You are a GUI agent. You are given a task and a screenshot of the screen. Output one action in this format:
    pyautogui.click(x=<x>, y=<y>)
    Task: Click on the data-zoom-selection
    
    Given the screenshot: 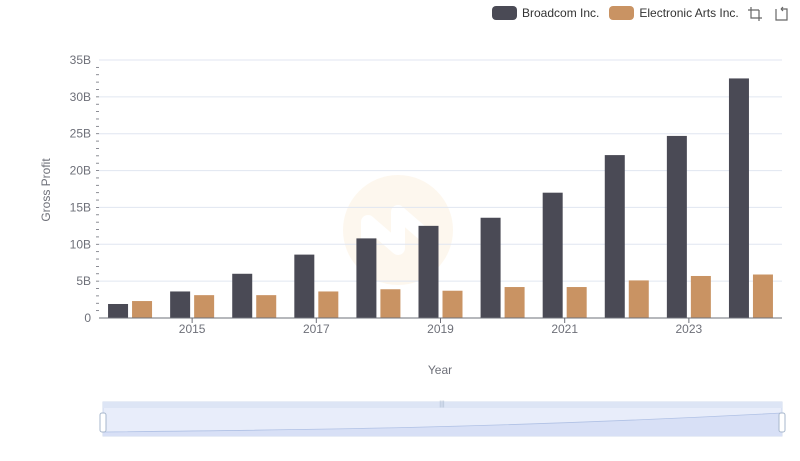 What is the action you would take?
    pyautogui.click(x=442, y=422)
    